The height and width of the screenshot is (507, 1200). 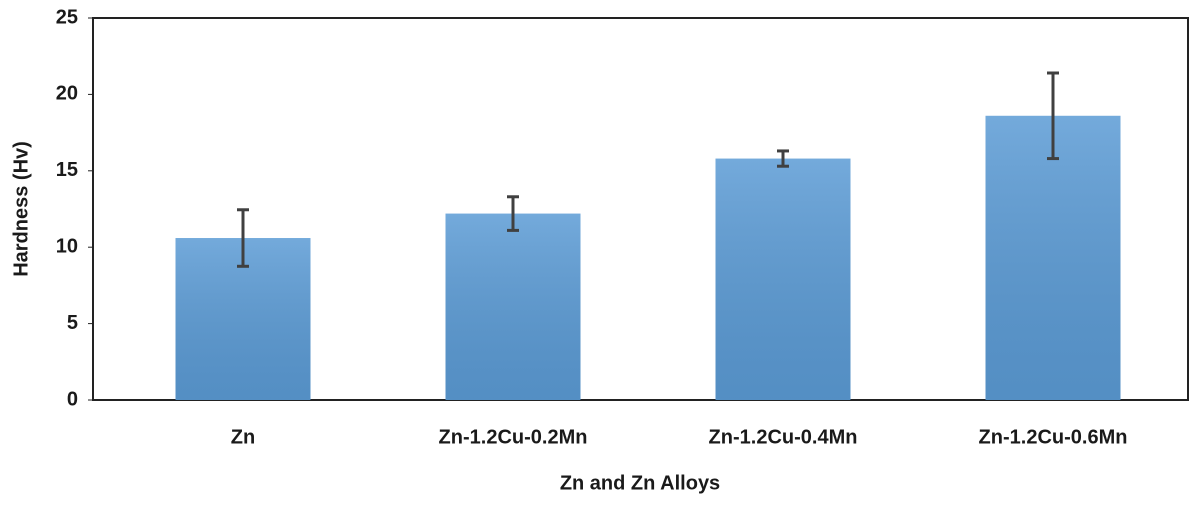 I want to click on x-tick-label: Zn, so click(x=243, y=437).